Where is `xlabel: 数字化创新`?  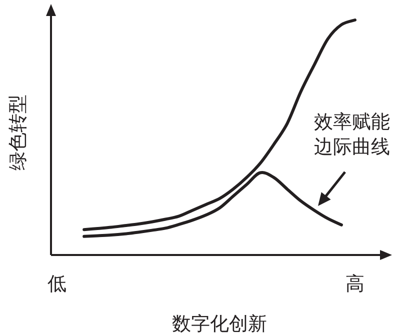
xlabel: 数字化创新 is located at coordinates (219, 324).